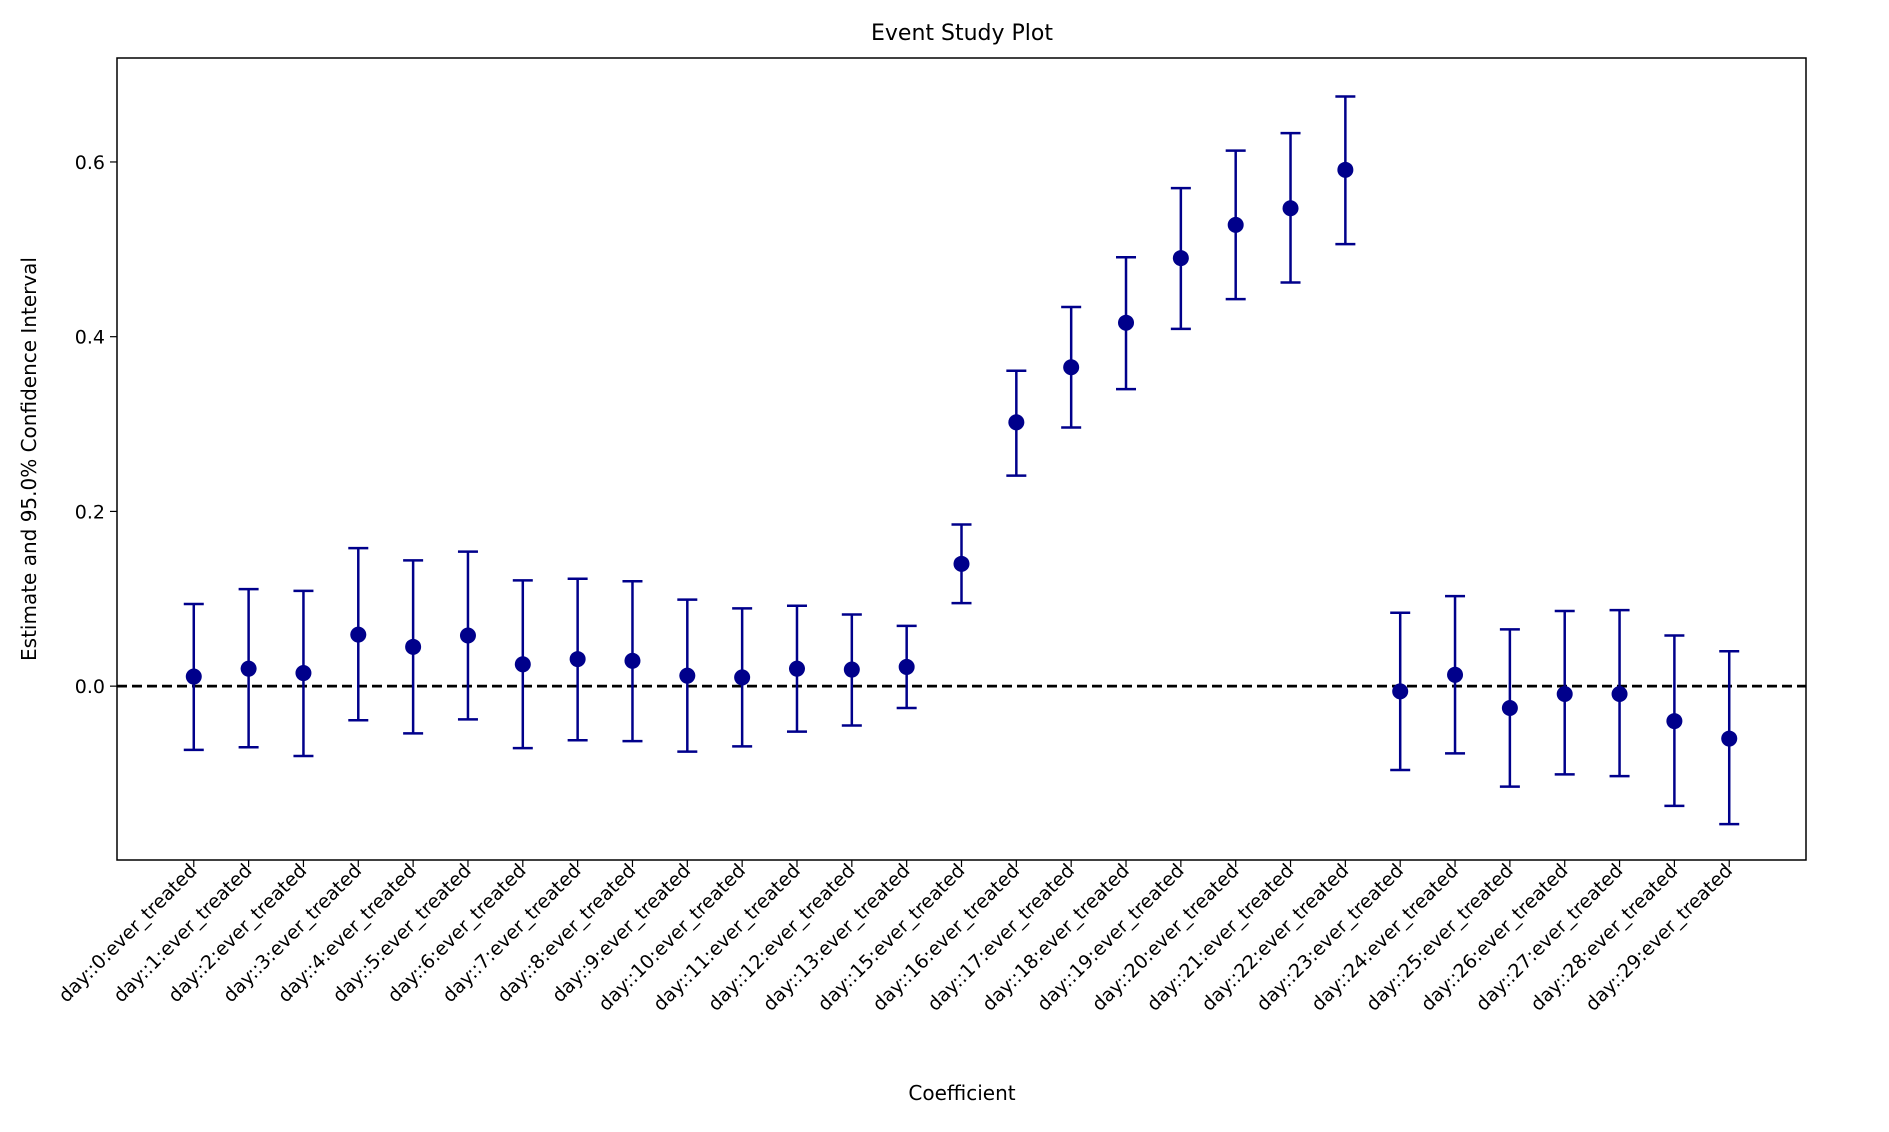 The image size is (1889, 1132). Describe the element at coordinates (90, 163) in the screenshot. I see `y-tick-label: 0.6` at that location.